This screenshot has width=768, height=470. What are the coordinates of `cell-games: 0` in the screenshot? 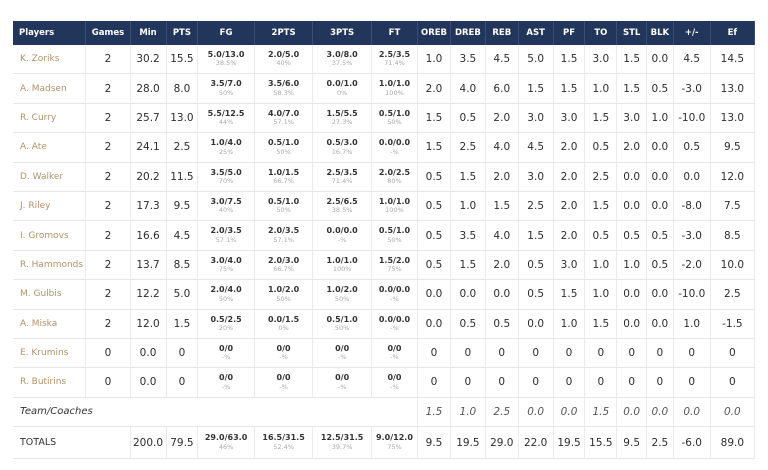 It's located at (108, 353).